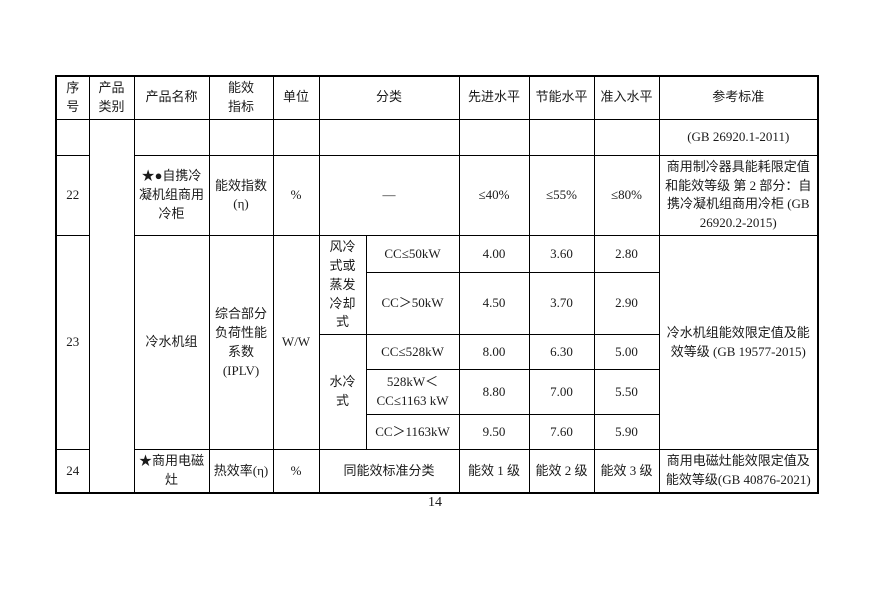 Image resolution: width=870 pixels, height=591 pixels. I want to click on header-advanced-level: 先进水平, so click(494, 97).